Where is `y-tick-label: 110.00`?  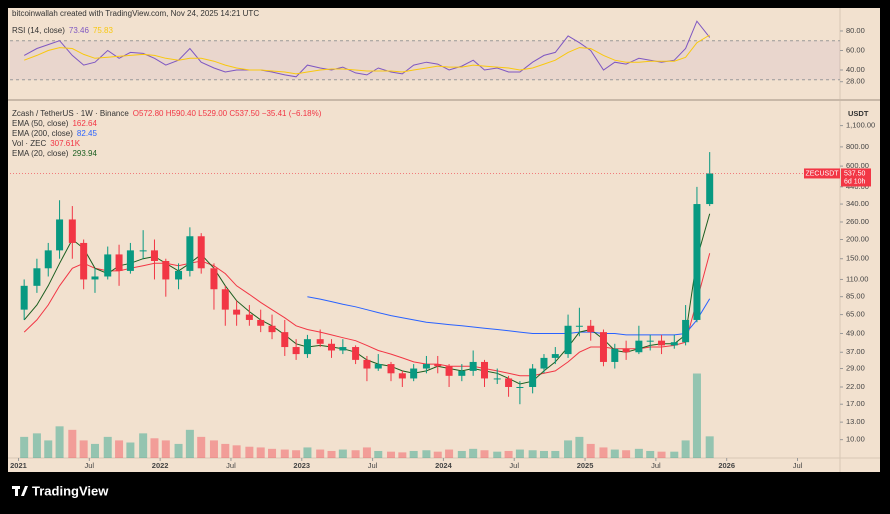
y-tick-label: 110.00 is located at coordinates (857, 278).